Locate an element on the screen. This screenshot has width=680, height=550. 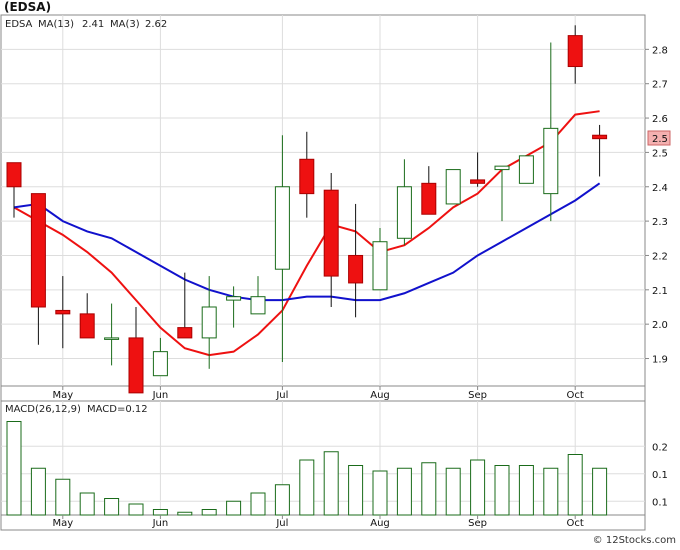
macd-x-tick-label: Jun is located at coordinates (160, 523).